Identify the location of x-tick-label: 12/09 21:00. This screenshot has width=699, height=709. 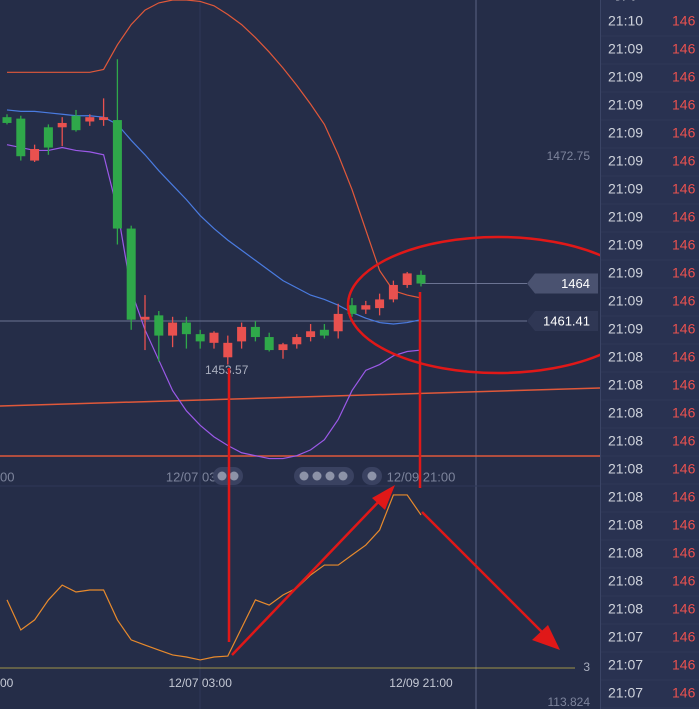
(421, 683).